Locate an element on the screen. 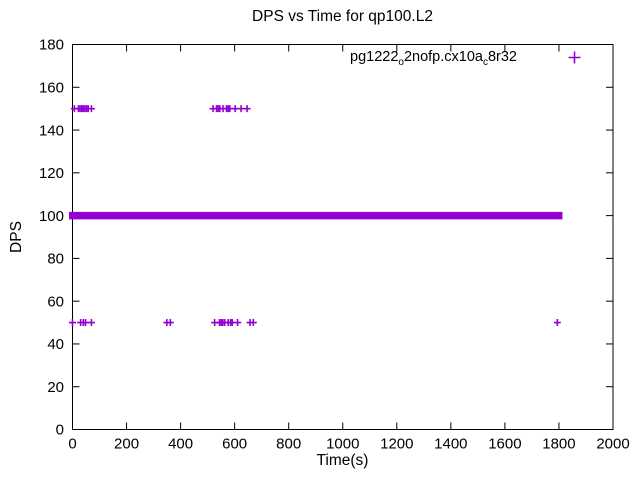 The width and height of the screenshot is (640, 480). data-band is located at coordinates (316, 215).